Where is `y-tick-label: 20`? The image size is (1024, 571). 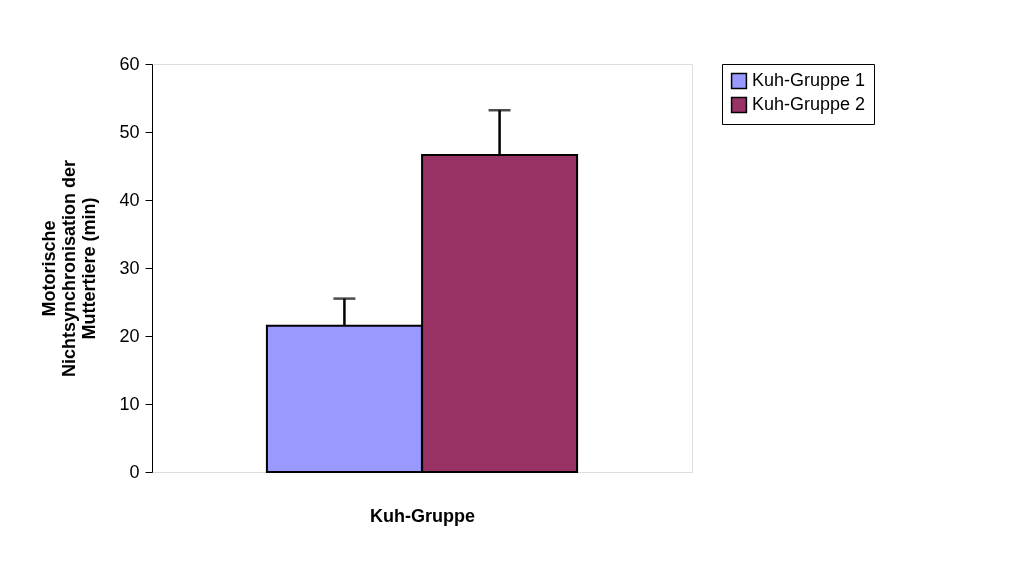 y-tick-label: 20 is located at coordinates (129, 335).